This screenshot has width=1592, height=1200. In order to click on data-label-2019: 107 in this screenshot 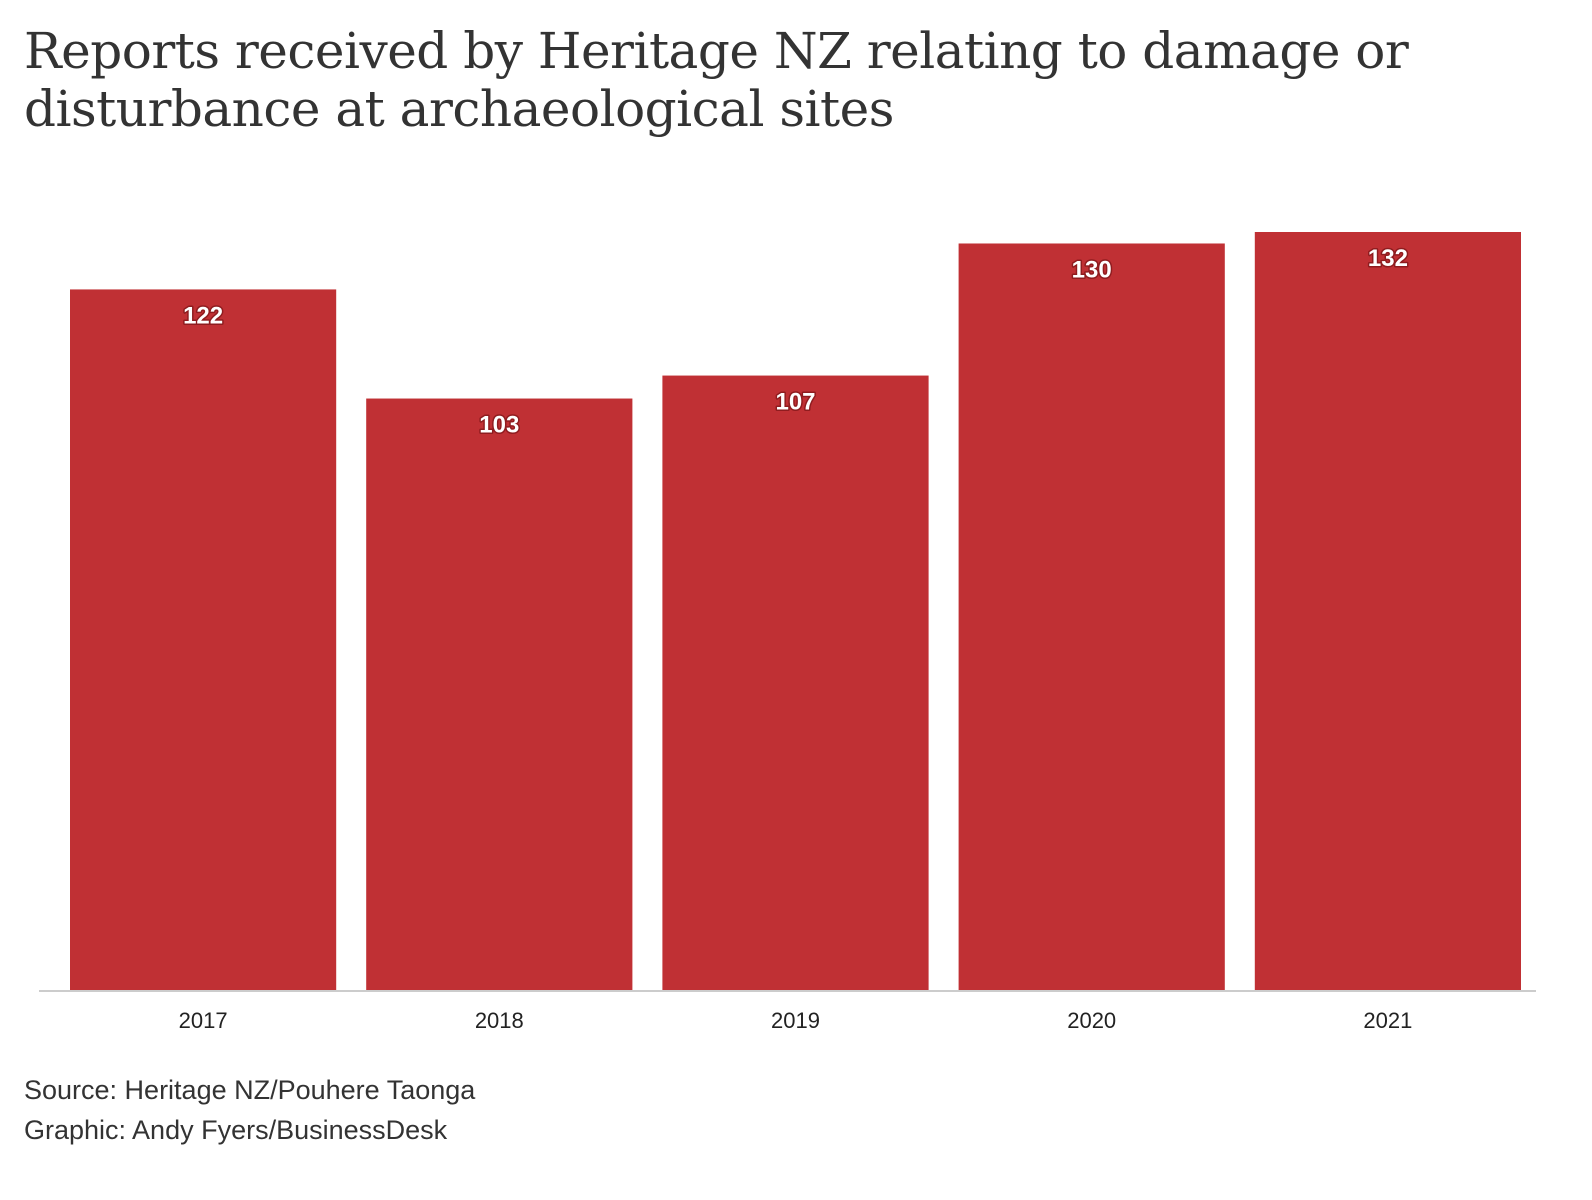, I will do `click(795, 402)`.